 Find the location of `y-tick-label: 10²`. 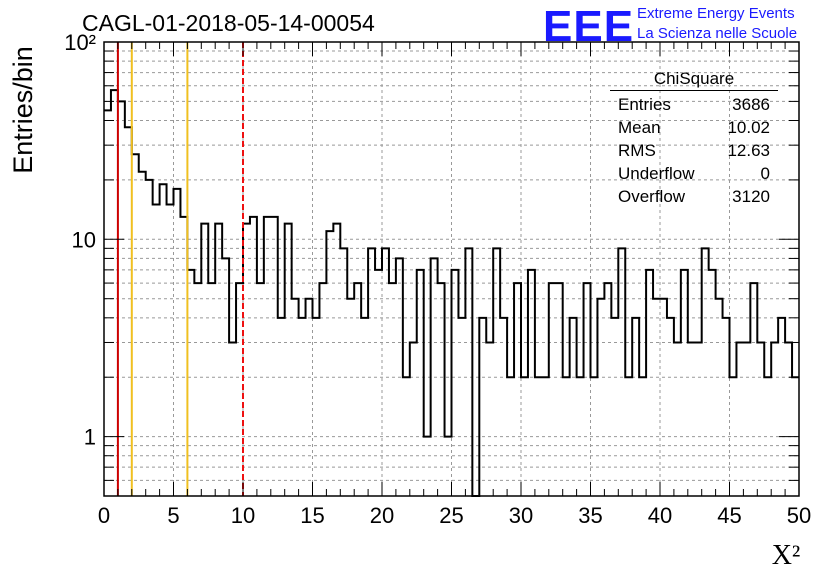

y-tick-label: 10² is located at coordinates (80, 42).